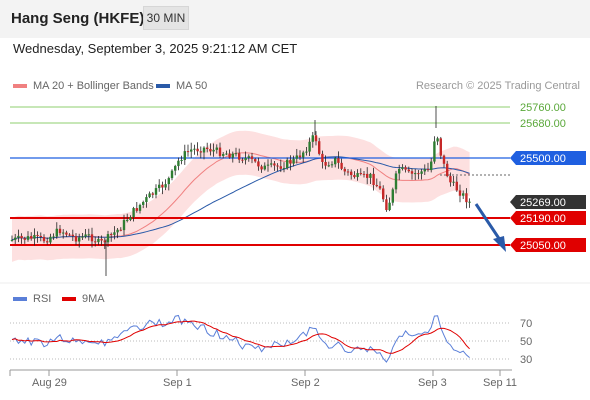 The height and width of the screenshot is (400, 590). I want to click on legend-ma20: MA 20 + Bollinger Bands, so click(83, 86).